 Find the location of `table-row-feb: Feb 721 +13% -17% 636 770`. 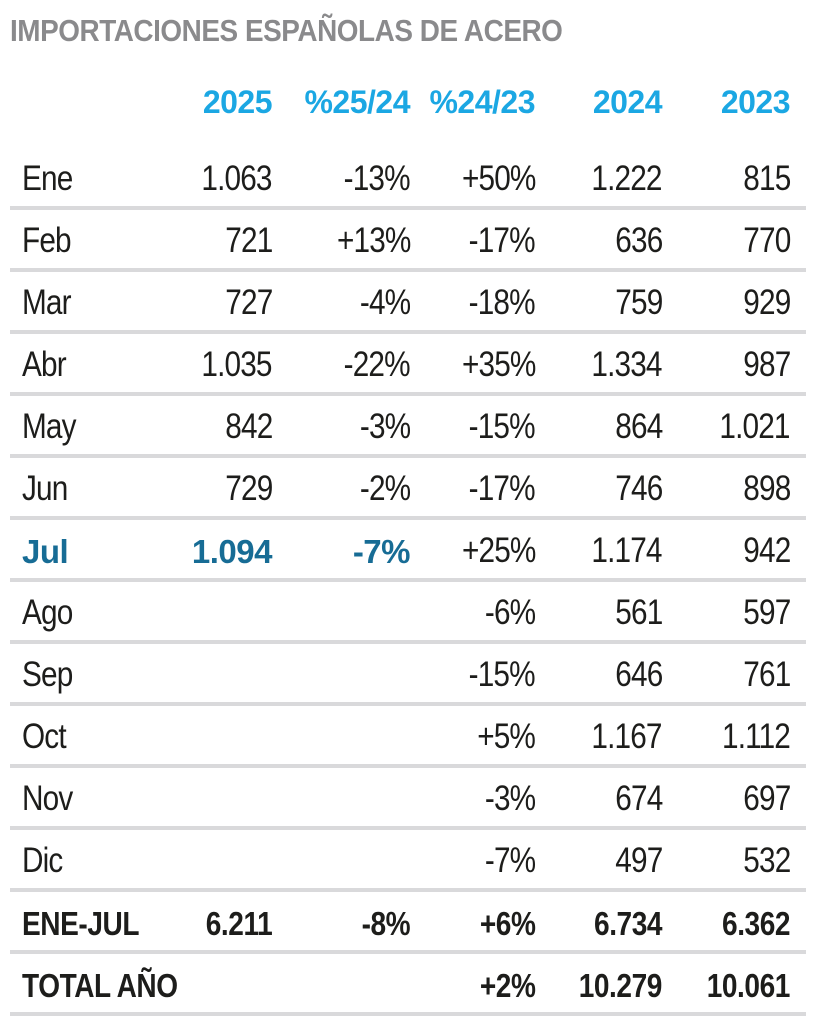

table-row-feb: Feb 721 +13% -17% 636 770 is located at coordinates (408, 240).